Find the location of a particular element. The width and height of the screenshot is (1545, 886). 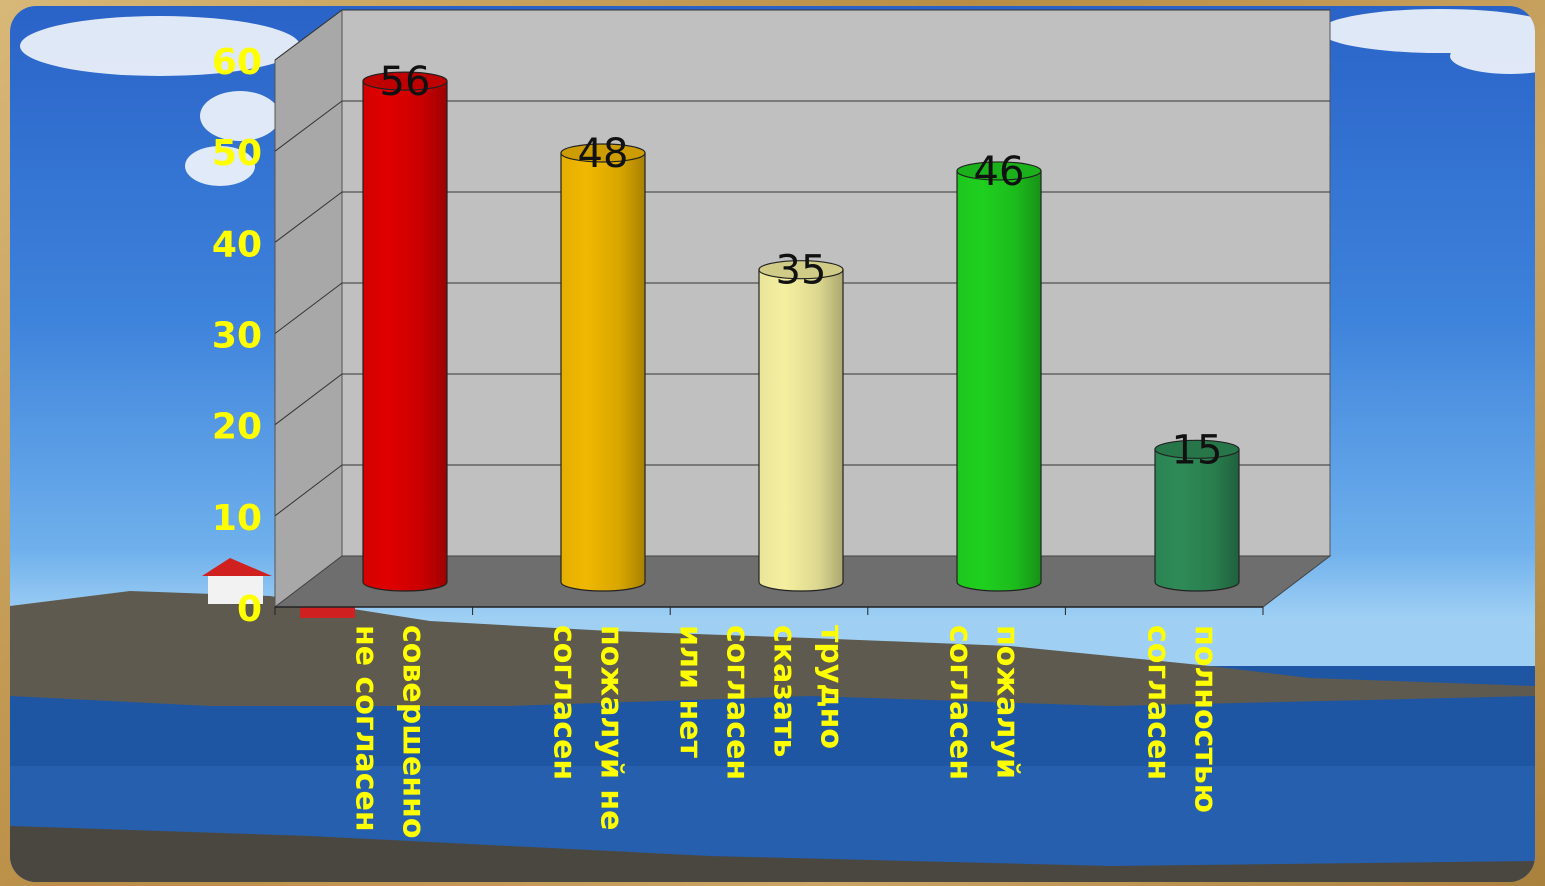

x-tick-label: трудно is located at coordinates (831, 687).